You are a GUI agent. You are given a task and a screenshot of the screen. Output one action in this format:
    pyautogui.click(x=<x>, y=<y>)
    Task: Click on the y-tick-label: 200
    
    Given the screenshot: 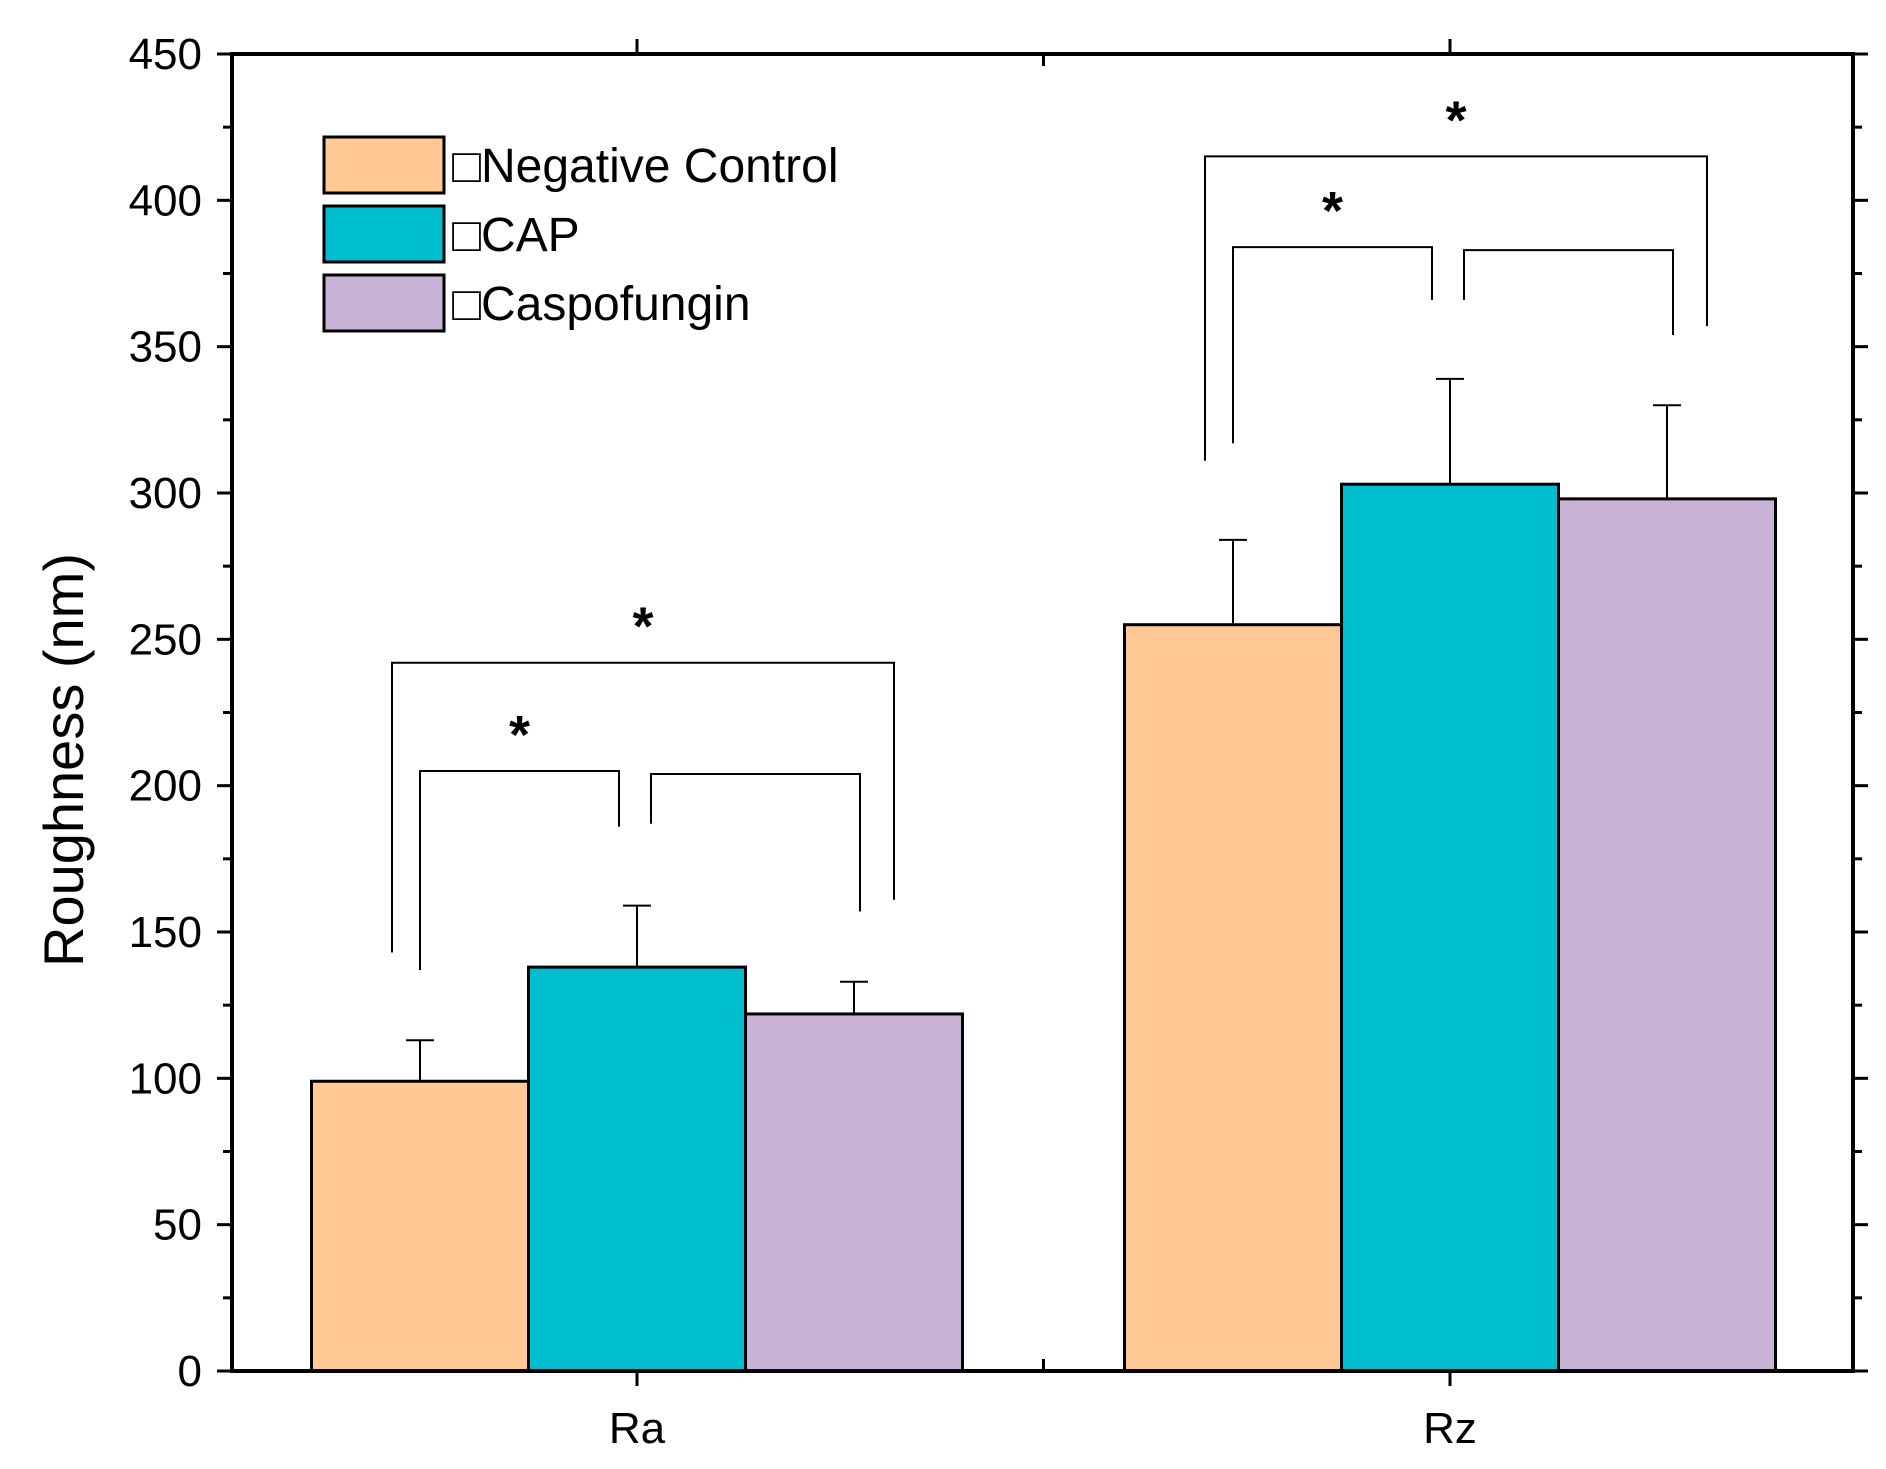 What is the action you would take?
    pyautogui.click(x=165, y=786)
    